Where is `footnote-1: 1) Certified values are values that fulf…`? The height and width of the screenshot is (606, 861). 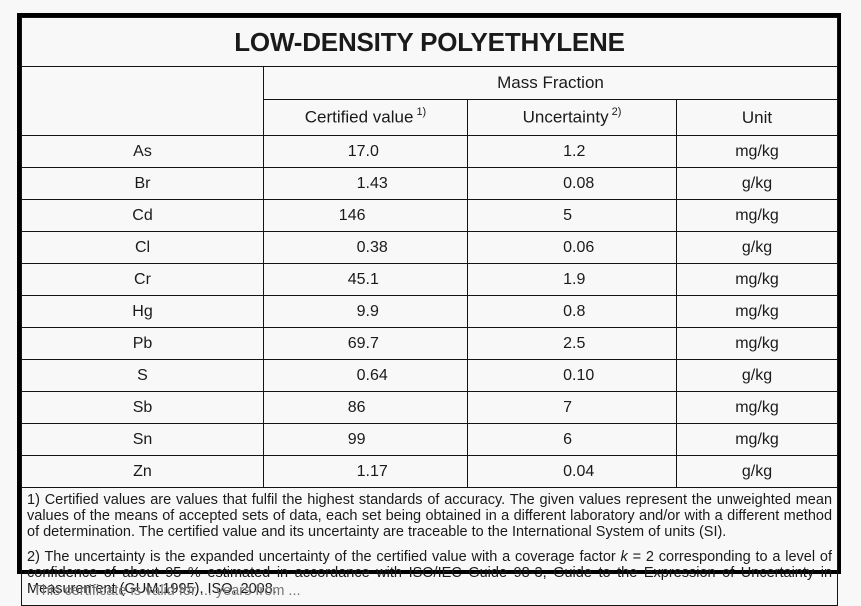 footnote-1: 1) Certified values are values that fulf… is located at coordinates (430, 516).